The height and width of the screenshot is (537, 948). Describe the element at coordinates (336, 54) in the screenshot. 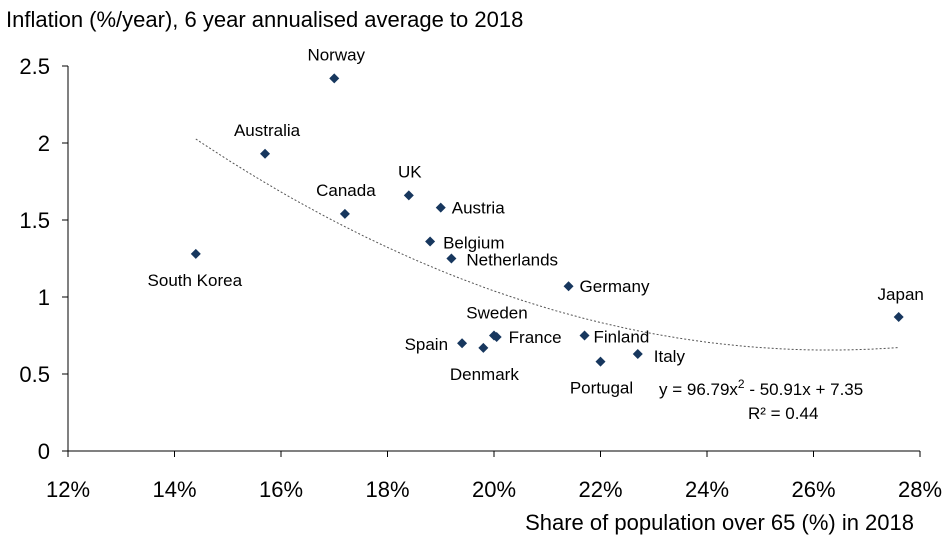

I see `point-label: Norway` at that location.